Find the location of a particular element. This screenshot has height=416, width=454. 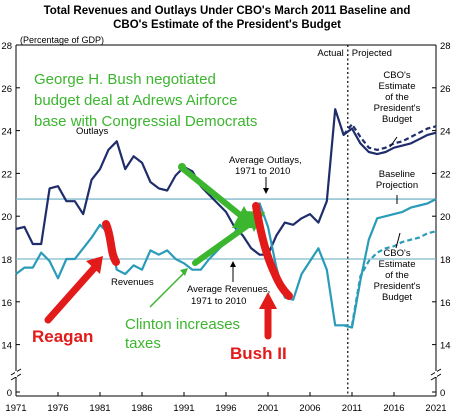

cbo-revenues-estimate-label: President's is located at coordinates (397, 286).